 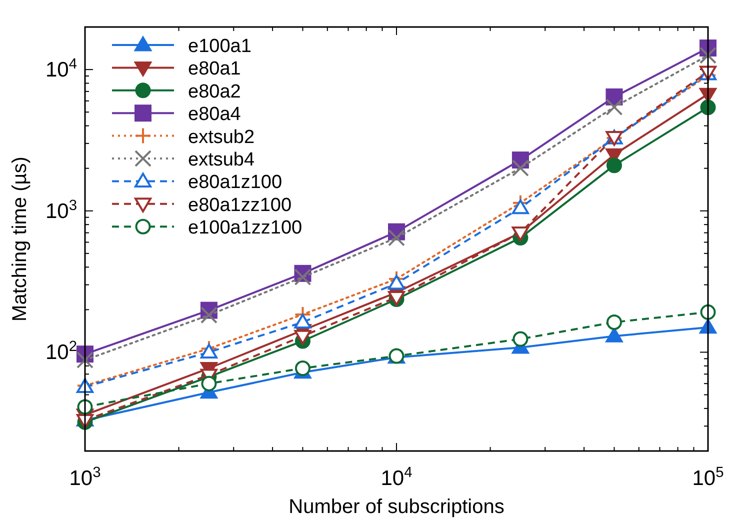 What do you see at coordinates (85, 477) in the screenshot?
I see `x-tick-label: 10$^{3}$` at bounding box center [85, 477].